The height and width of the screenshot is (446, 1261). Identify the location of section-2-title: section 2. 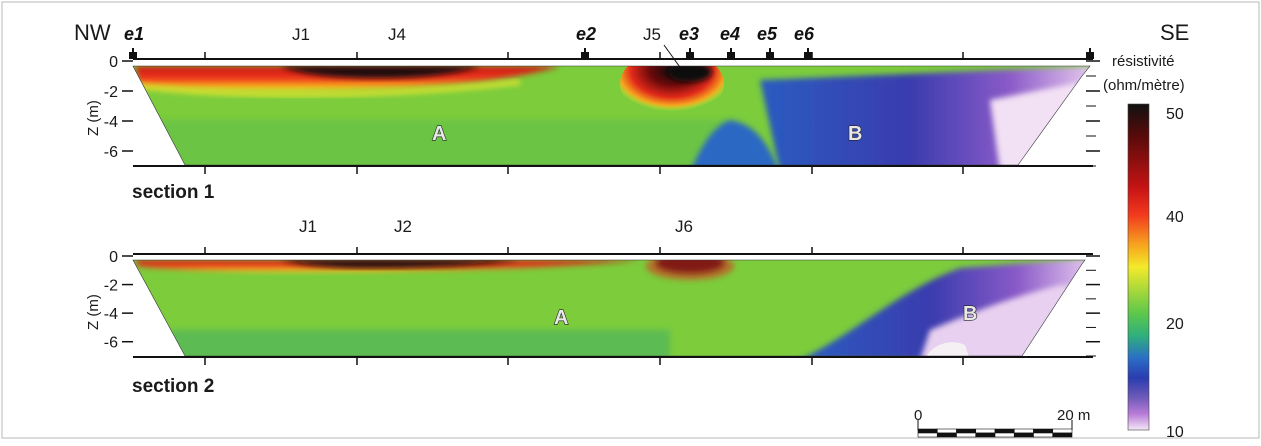
(173, 386).